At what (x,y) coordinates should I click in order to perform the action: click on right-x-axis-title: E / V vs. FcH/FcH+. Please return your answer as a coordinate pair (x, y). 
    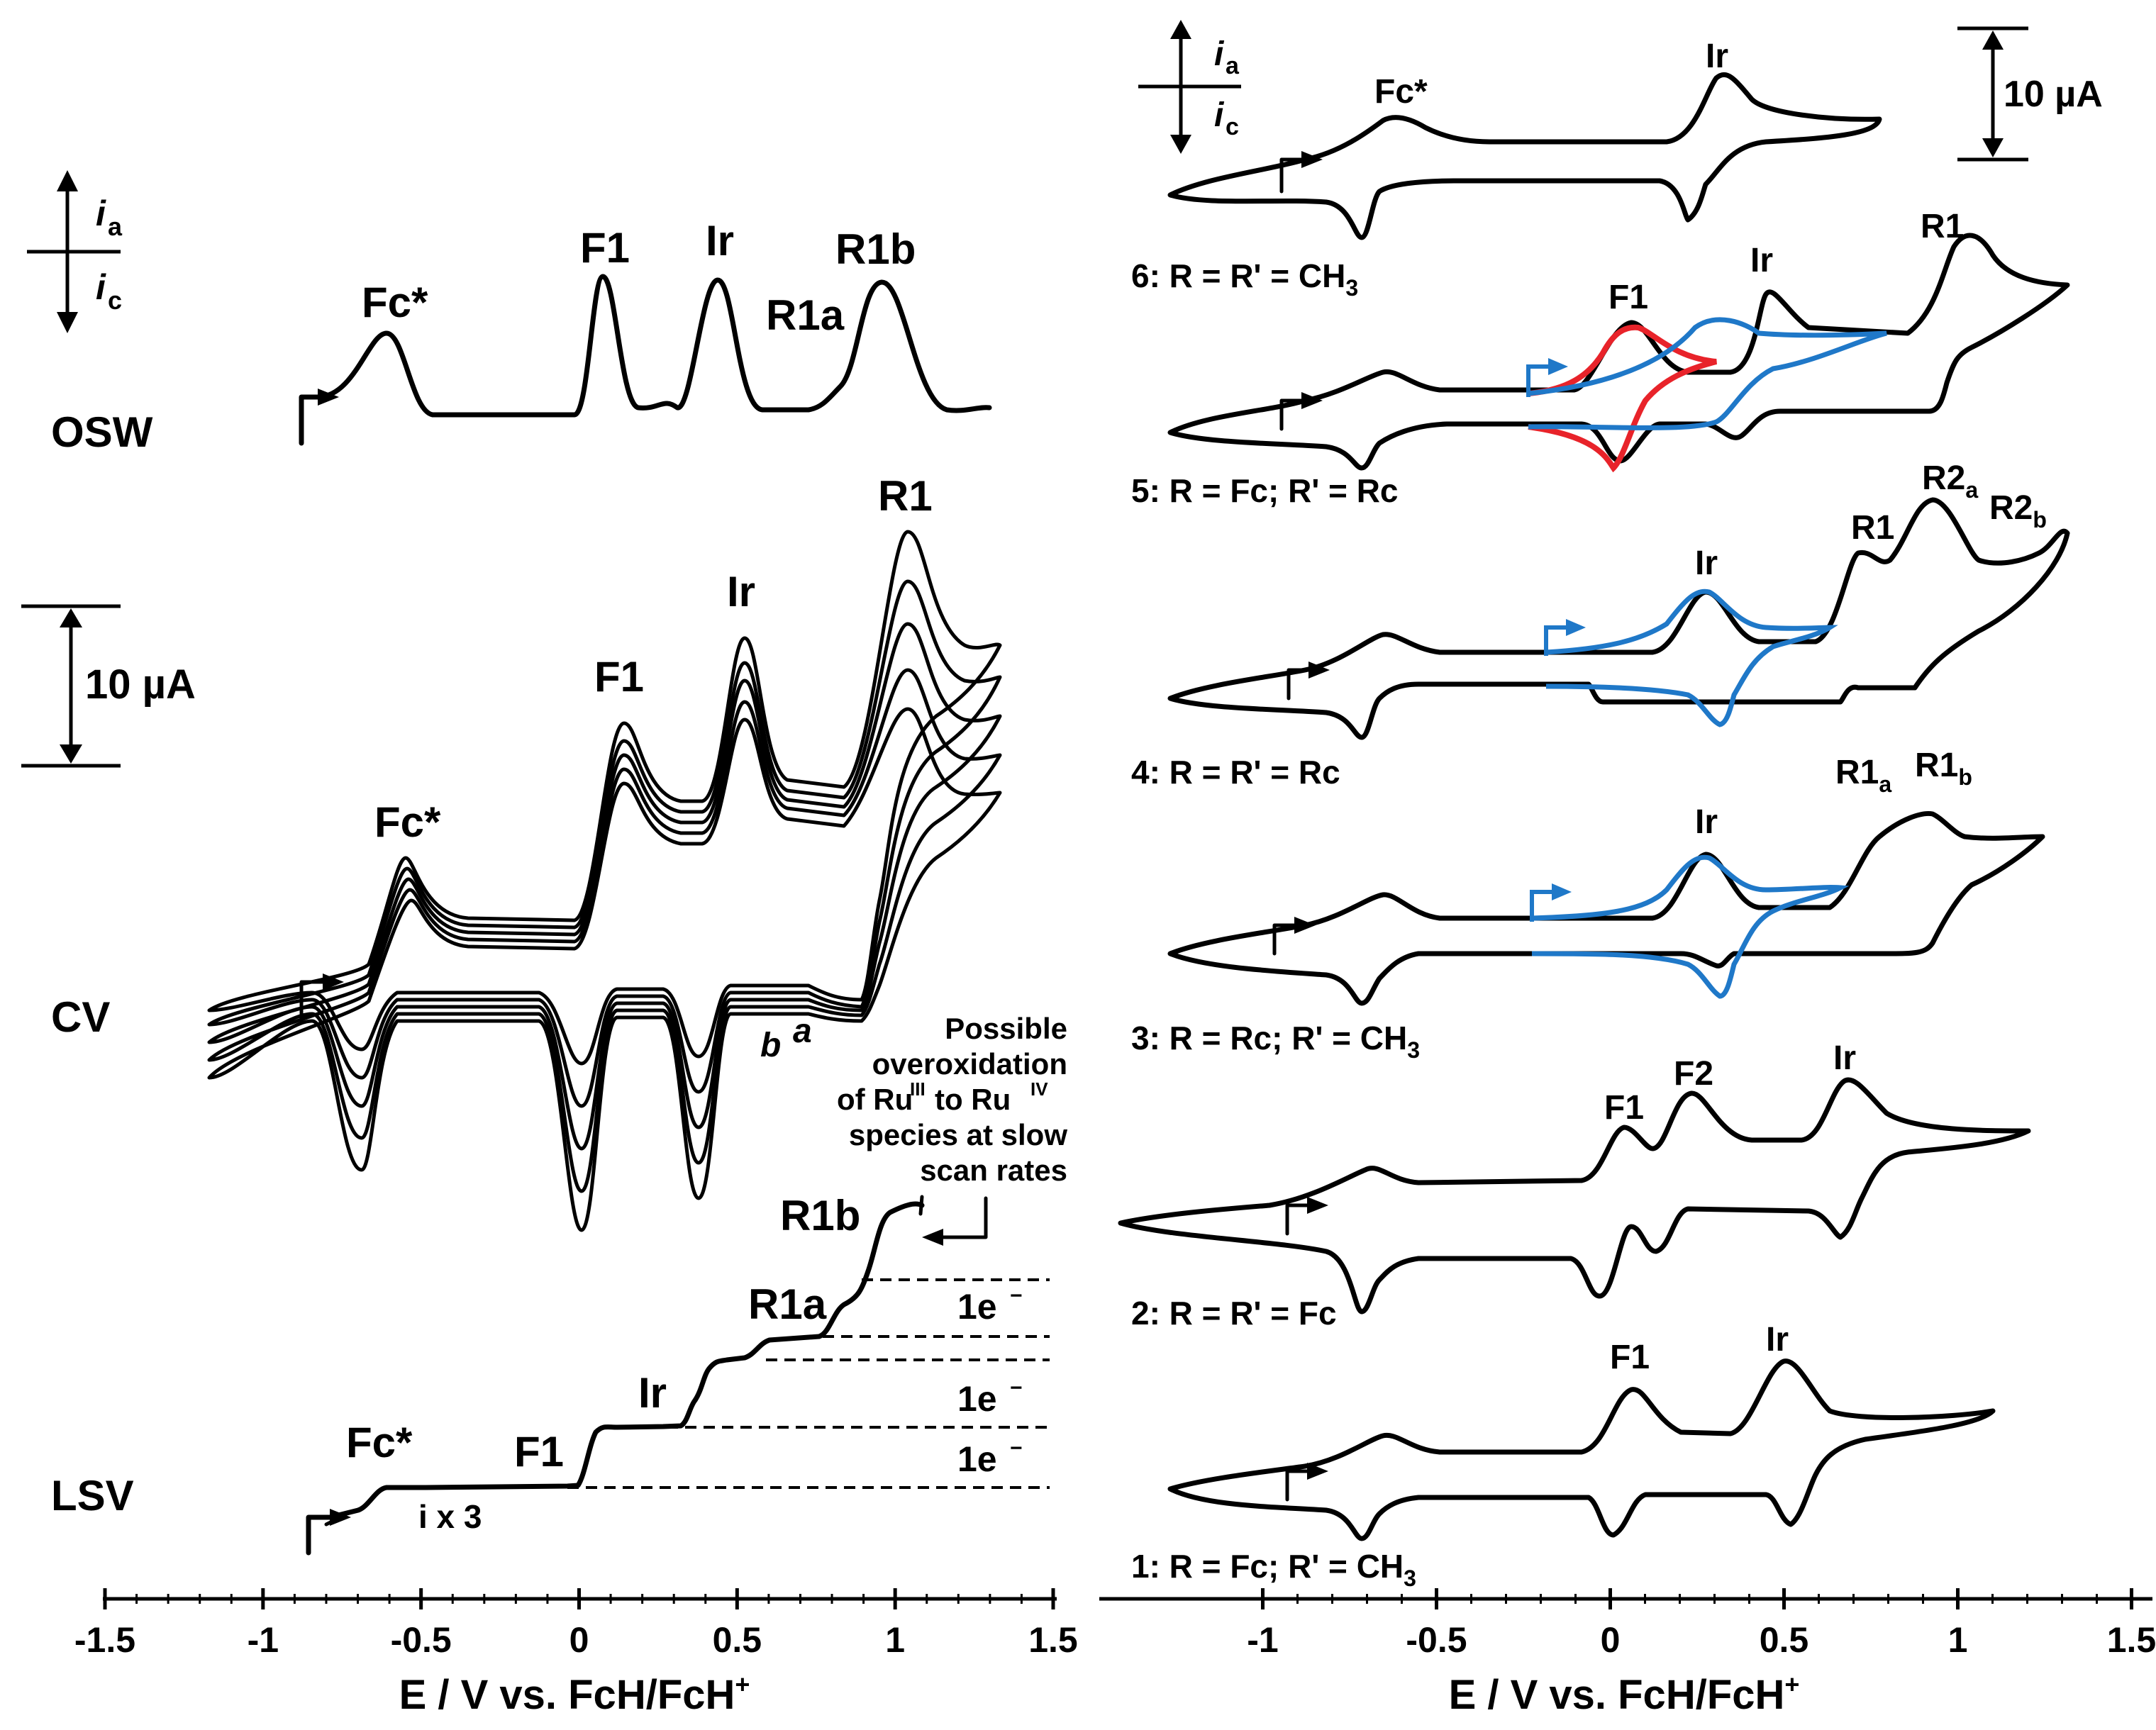
    Looking at the image, I should click on (1624, 1694).